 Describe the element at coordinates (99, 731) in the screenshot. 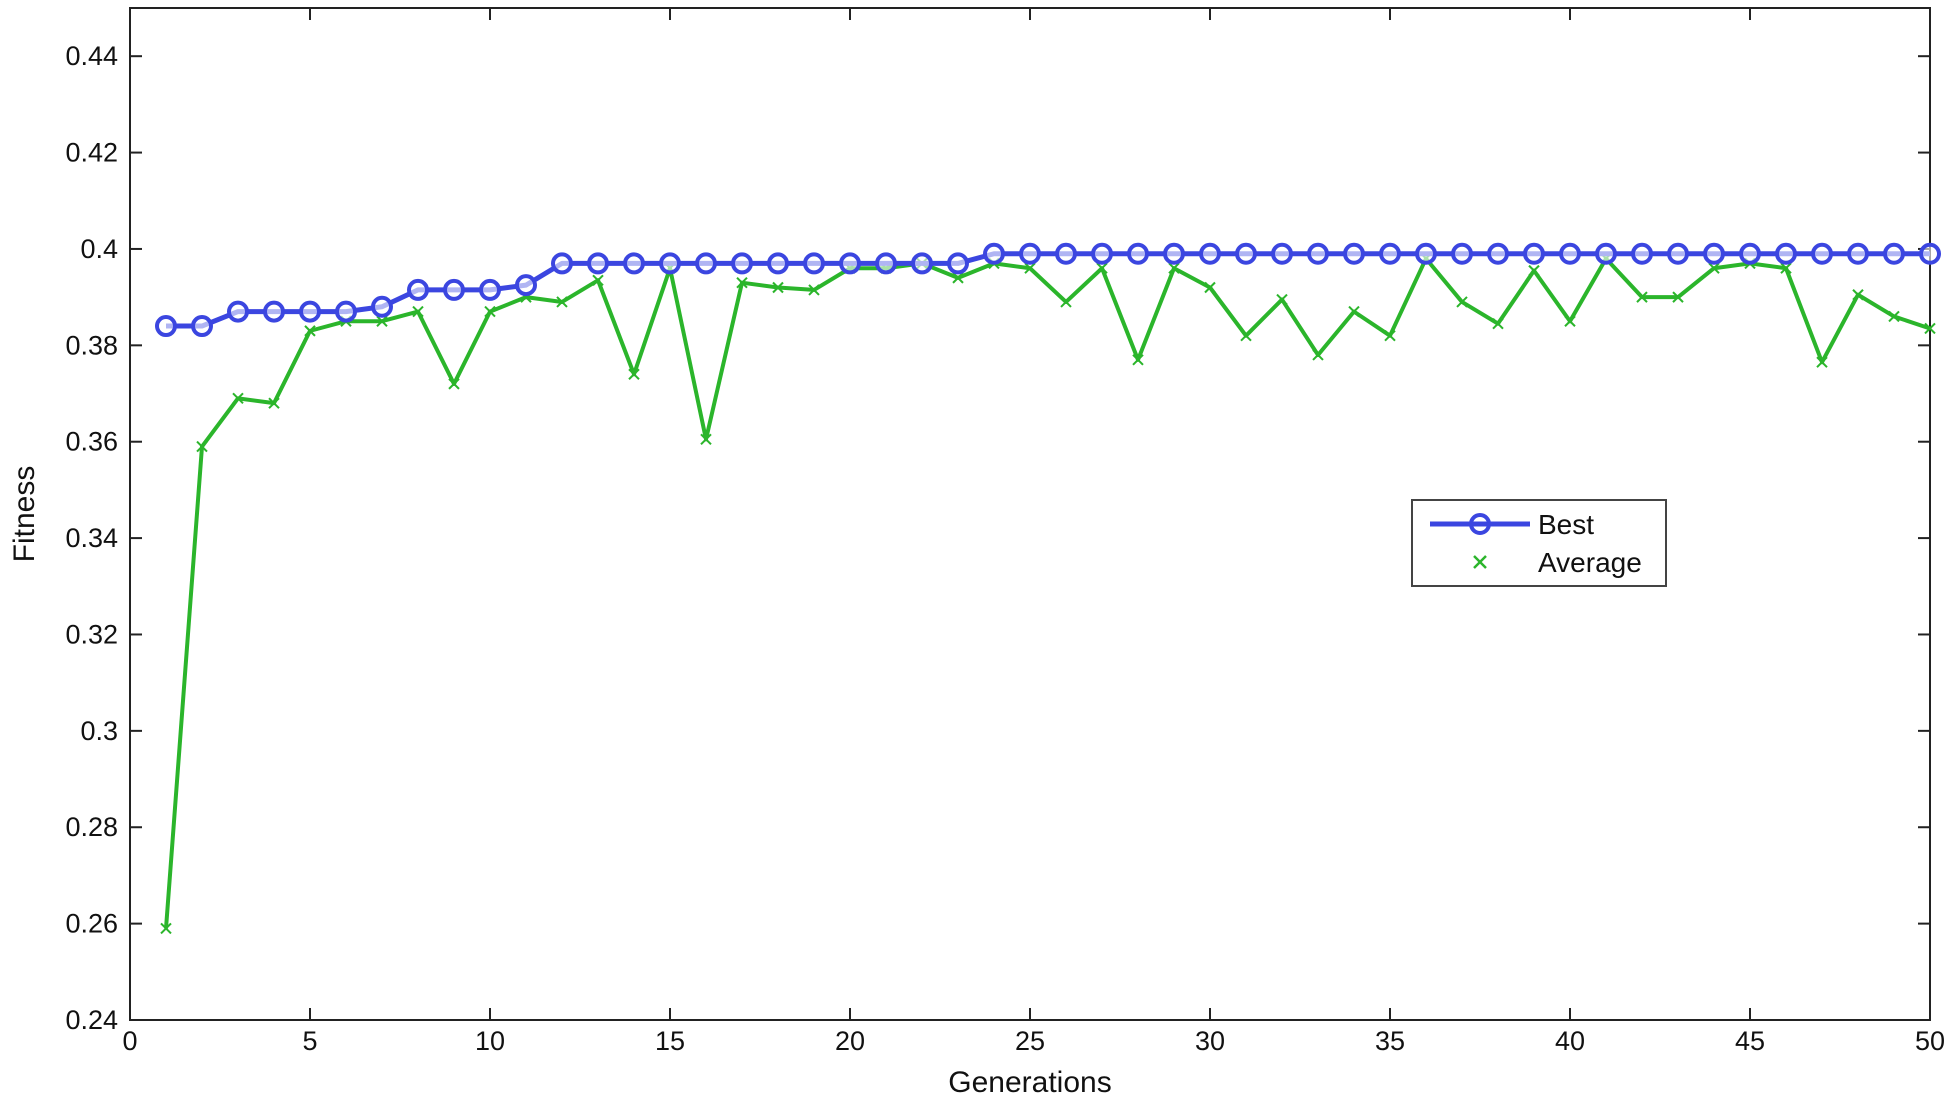

I see `y-tick-label: 0.3` at that location.